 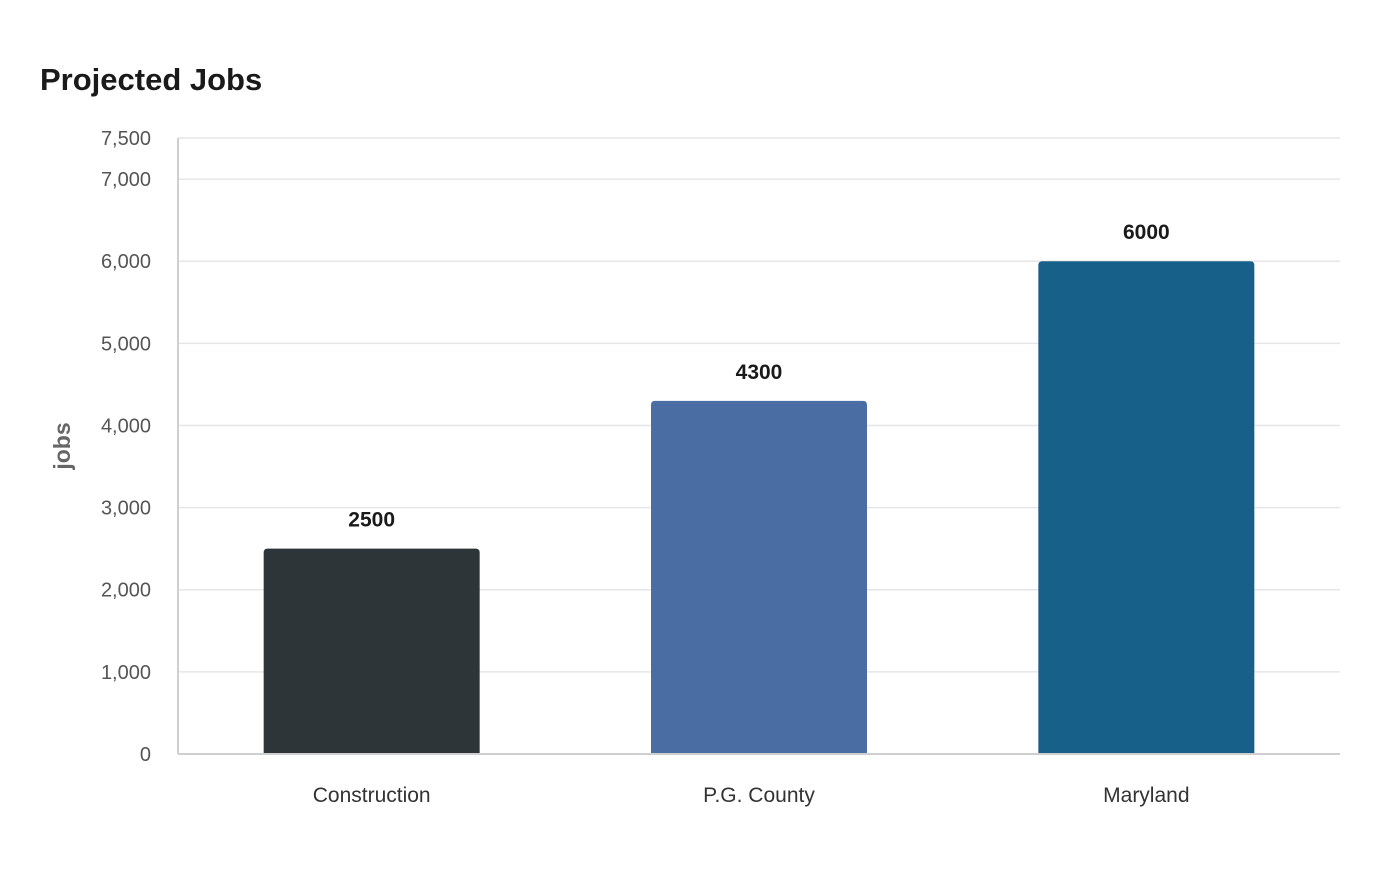 What do you see at coordinates (126, 591) in the screenshot?
I see `y-tick-label: 2,000` at bounding box center [126, 591].